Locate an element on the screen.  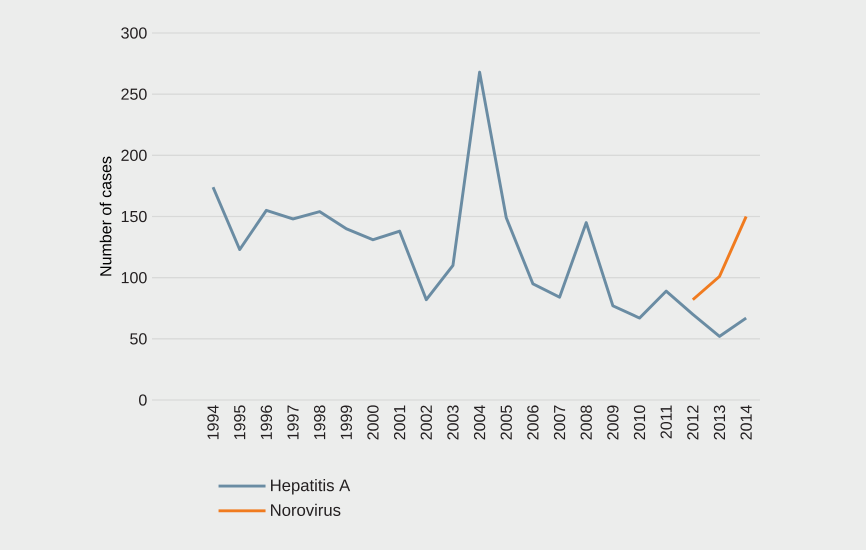
y-tick-label: 150 is located at coordinates (134, 216).